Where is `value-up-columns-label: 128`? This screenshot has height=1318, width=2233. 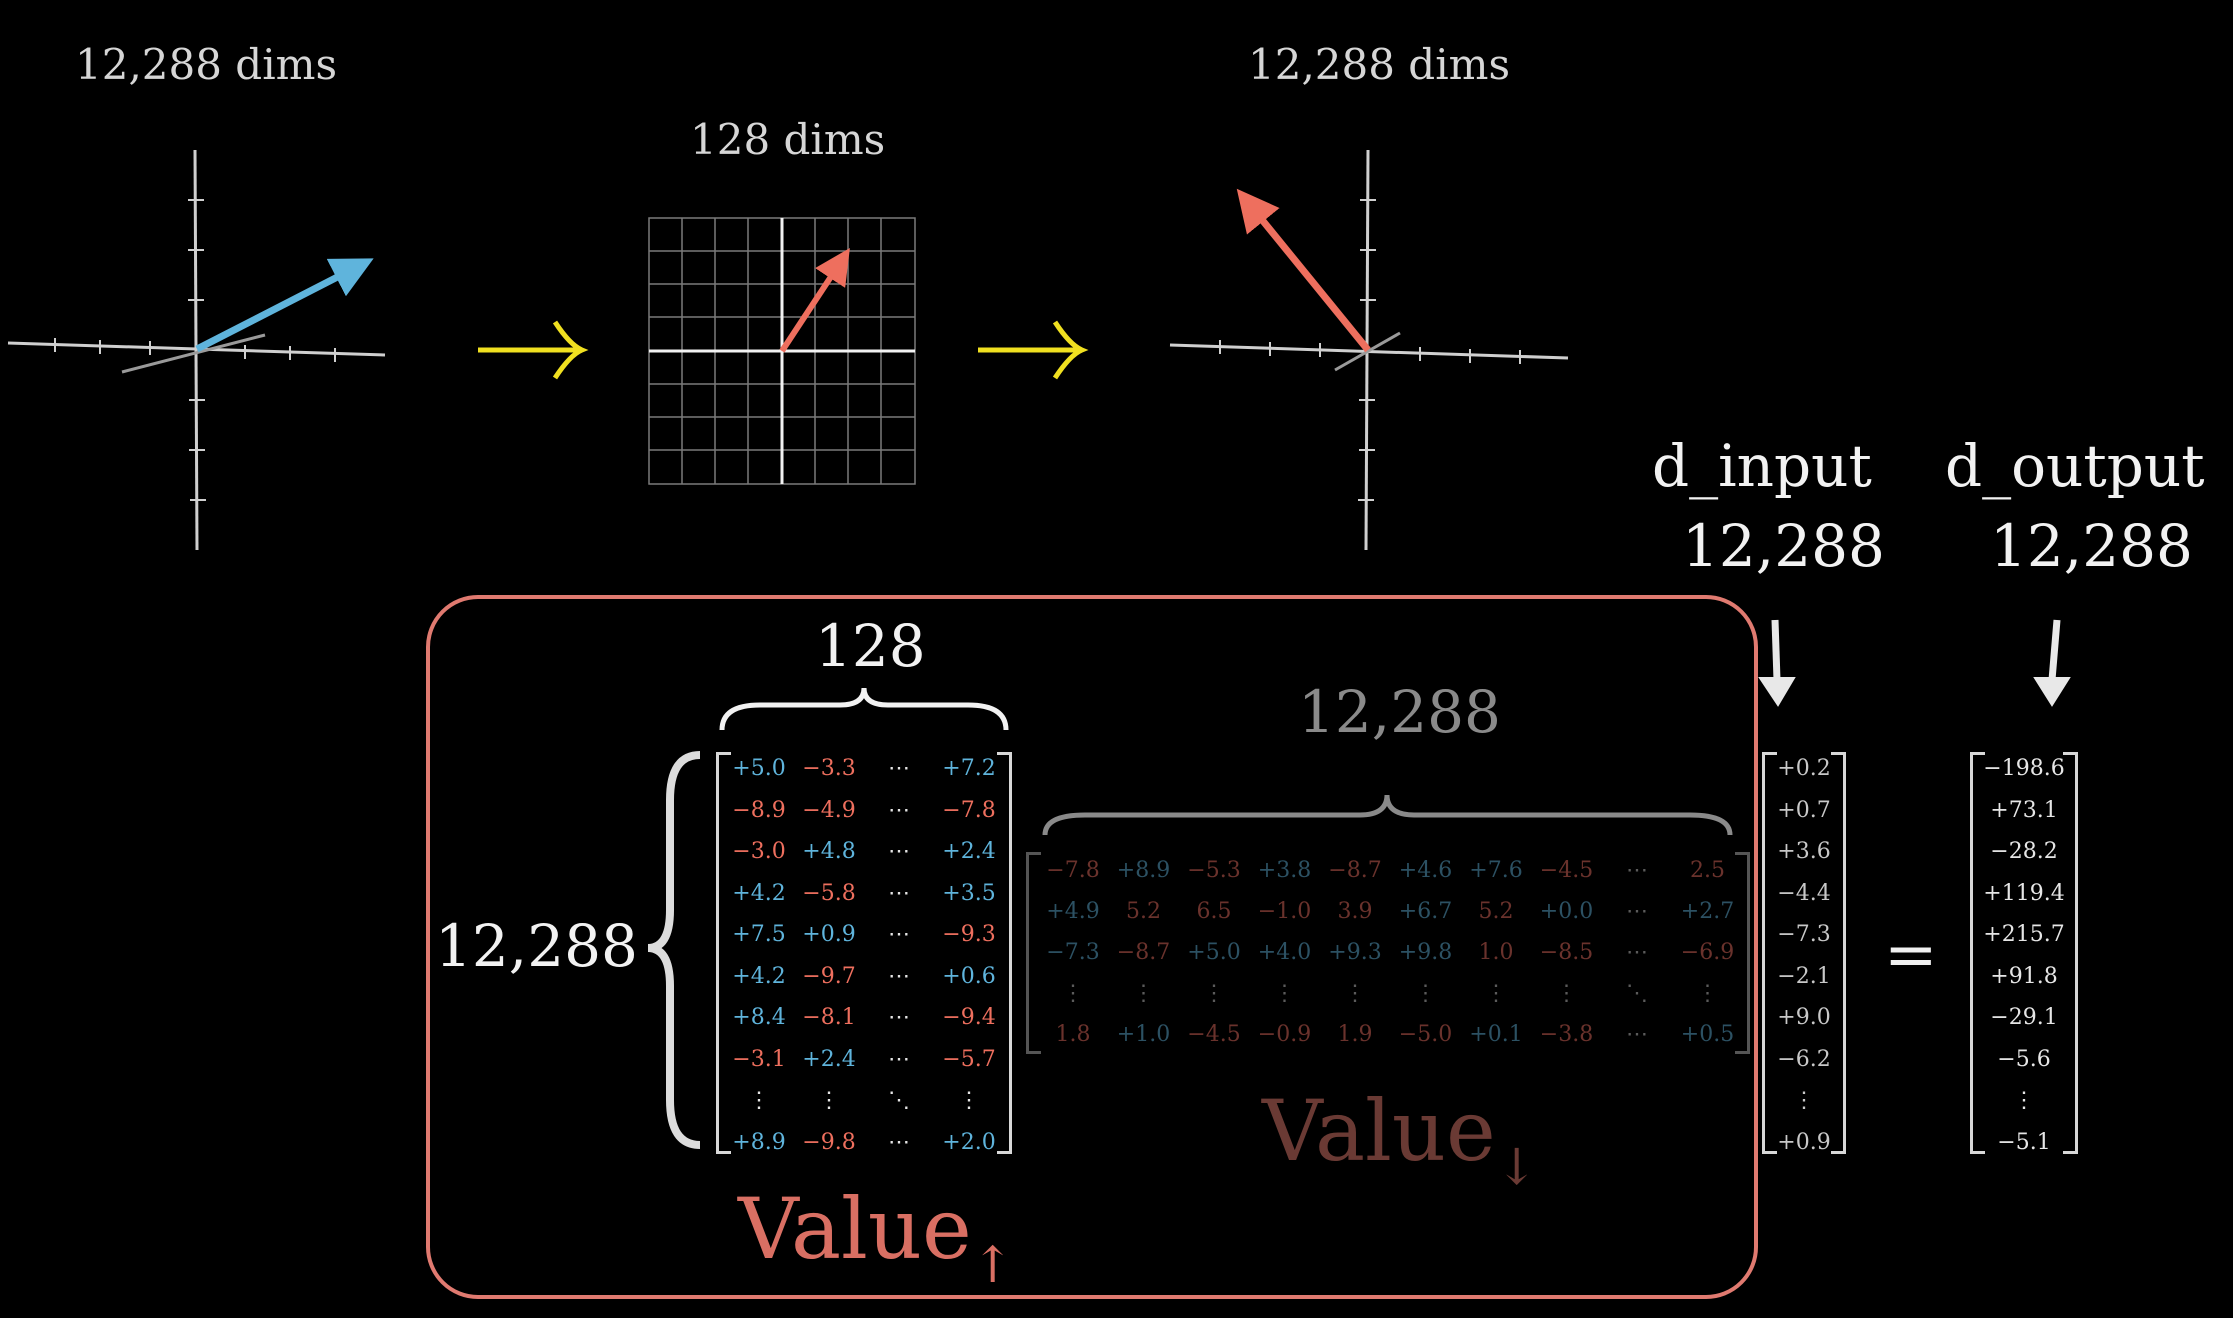 value-up-columns-label: 128 is located at coordinates (870, 646).